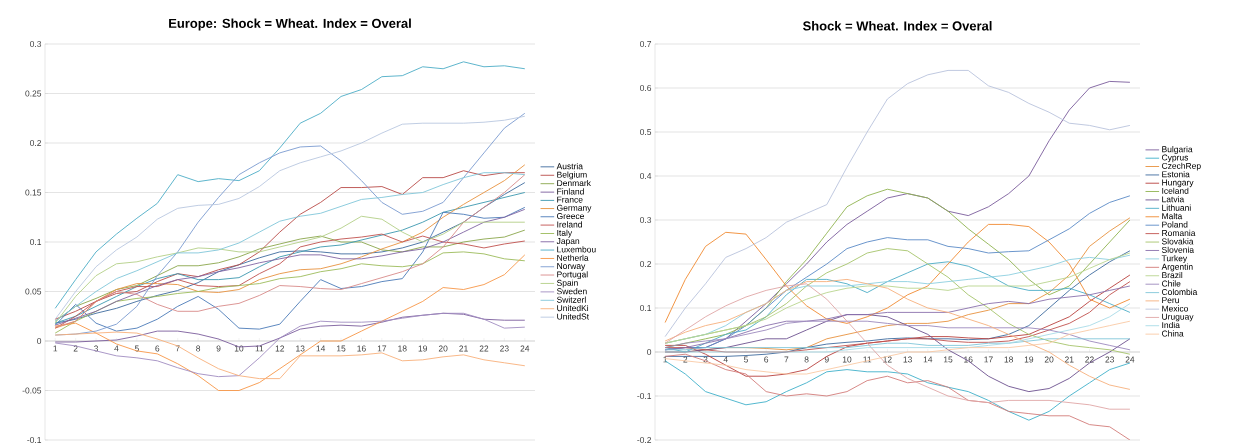 This screenshot has height=447, width=1235. Describe the element at coordinates (361, 348) in the screenshot. I see `x-tick-label: 16` at that location.